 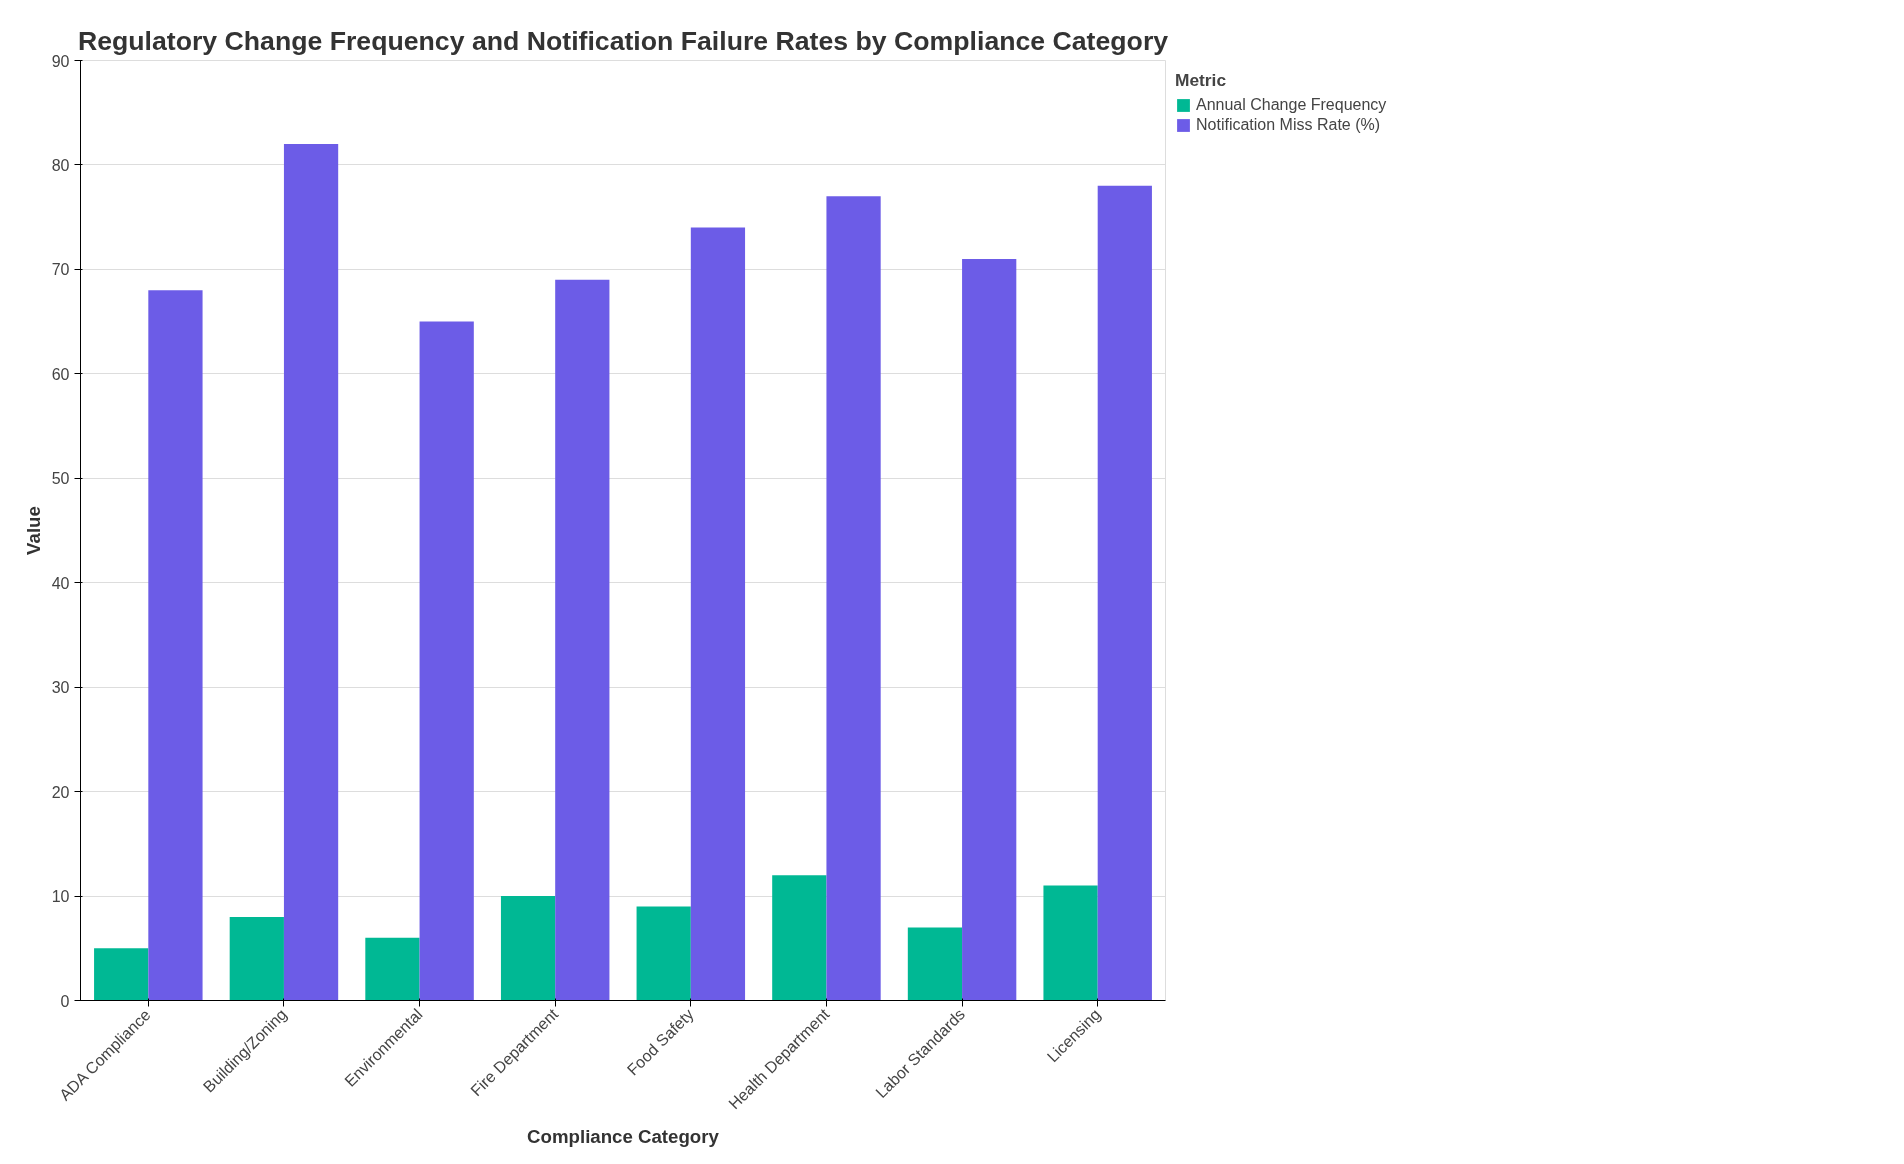 I want to click on y-tick-label: 70, so click(x=60, y=270).